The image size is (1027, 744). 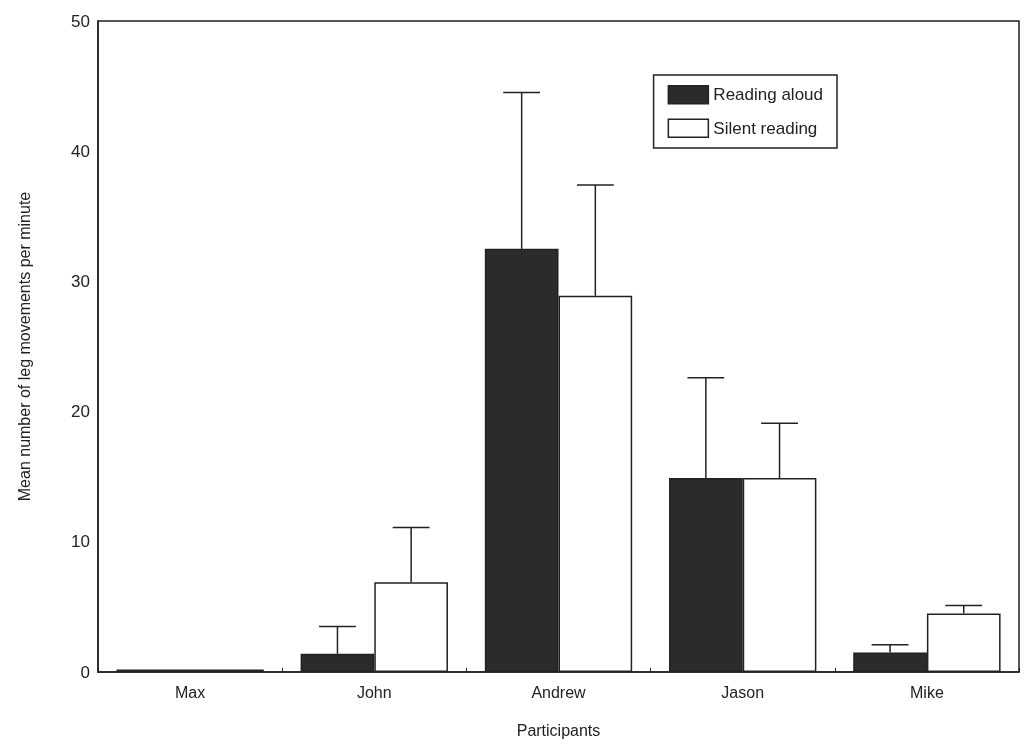 I want to click on y-tick-label: 0, so click(x=85, y=672).